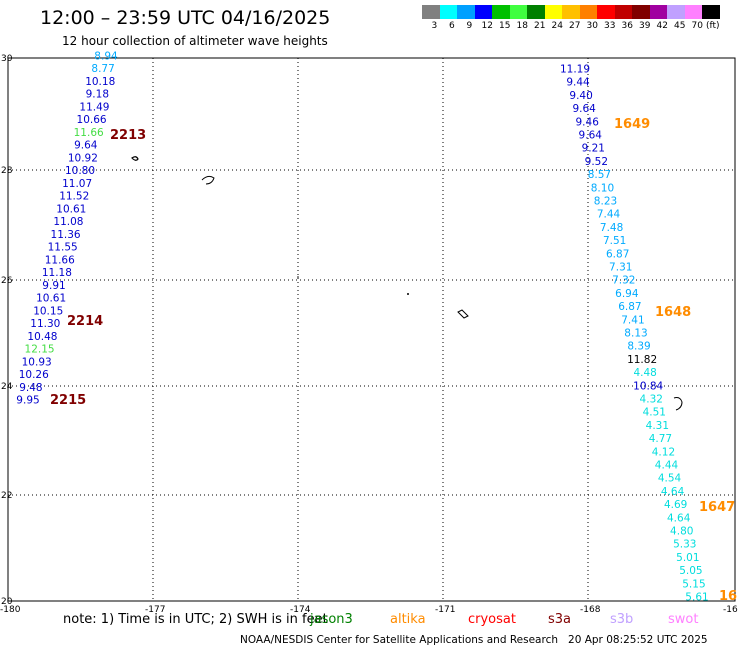  I want to click on wave-height-colorbar, so click(571, 12).